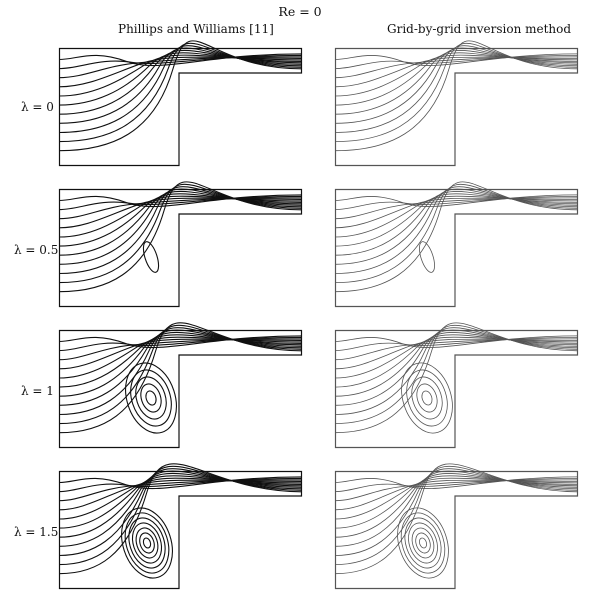  Describe the element at coordinates (479, 29) in the screenshot. I see `column-header-right: Grid-by-grid inversion method` at that location.